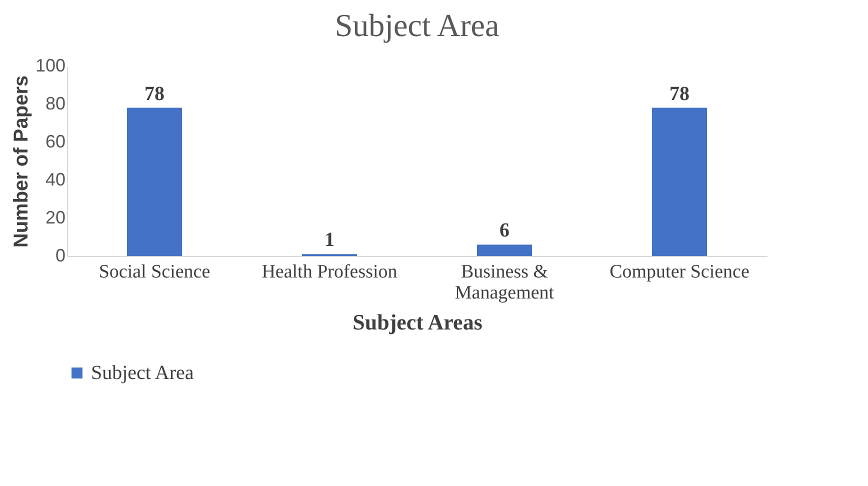 The image size is (868, 486). What do you see at coordinates (680, 272) in the screenshot?
I see `x-tick-label: Computer Science` at bounding box center [680, 272].